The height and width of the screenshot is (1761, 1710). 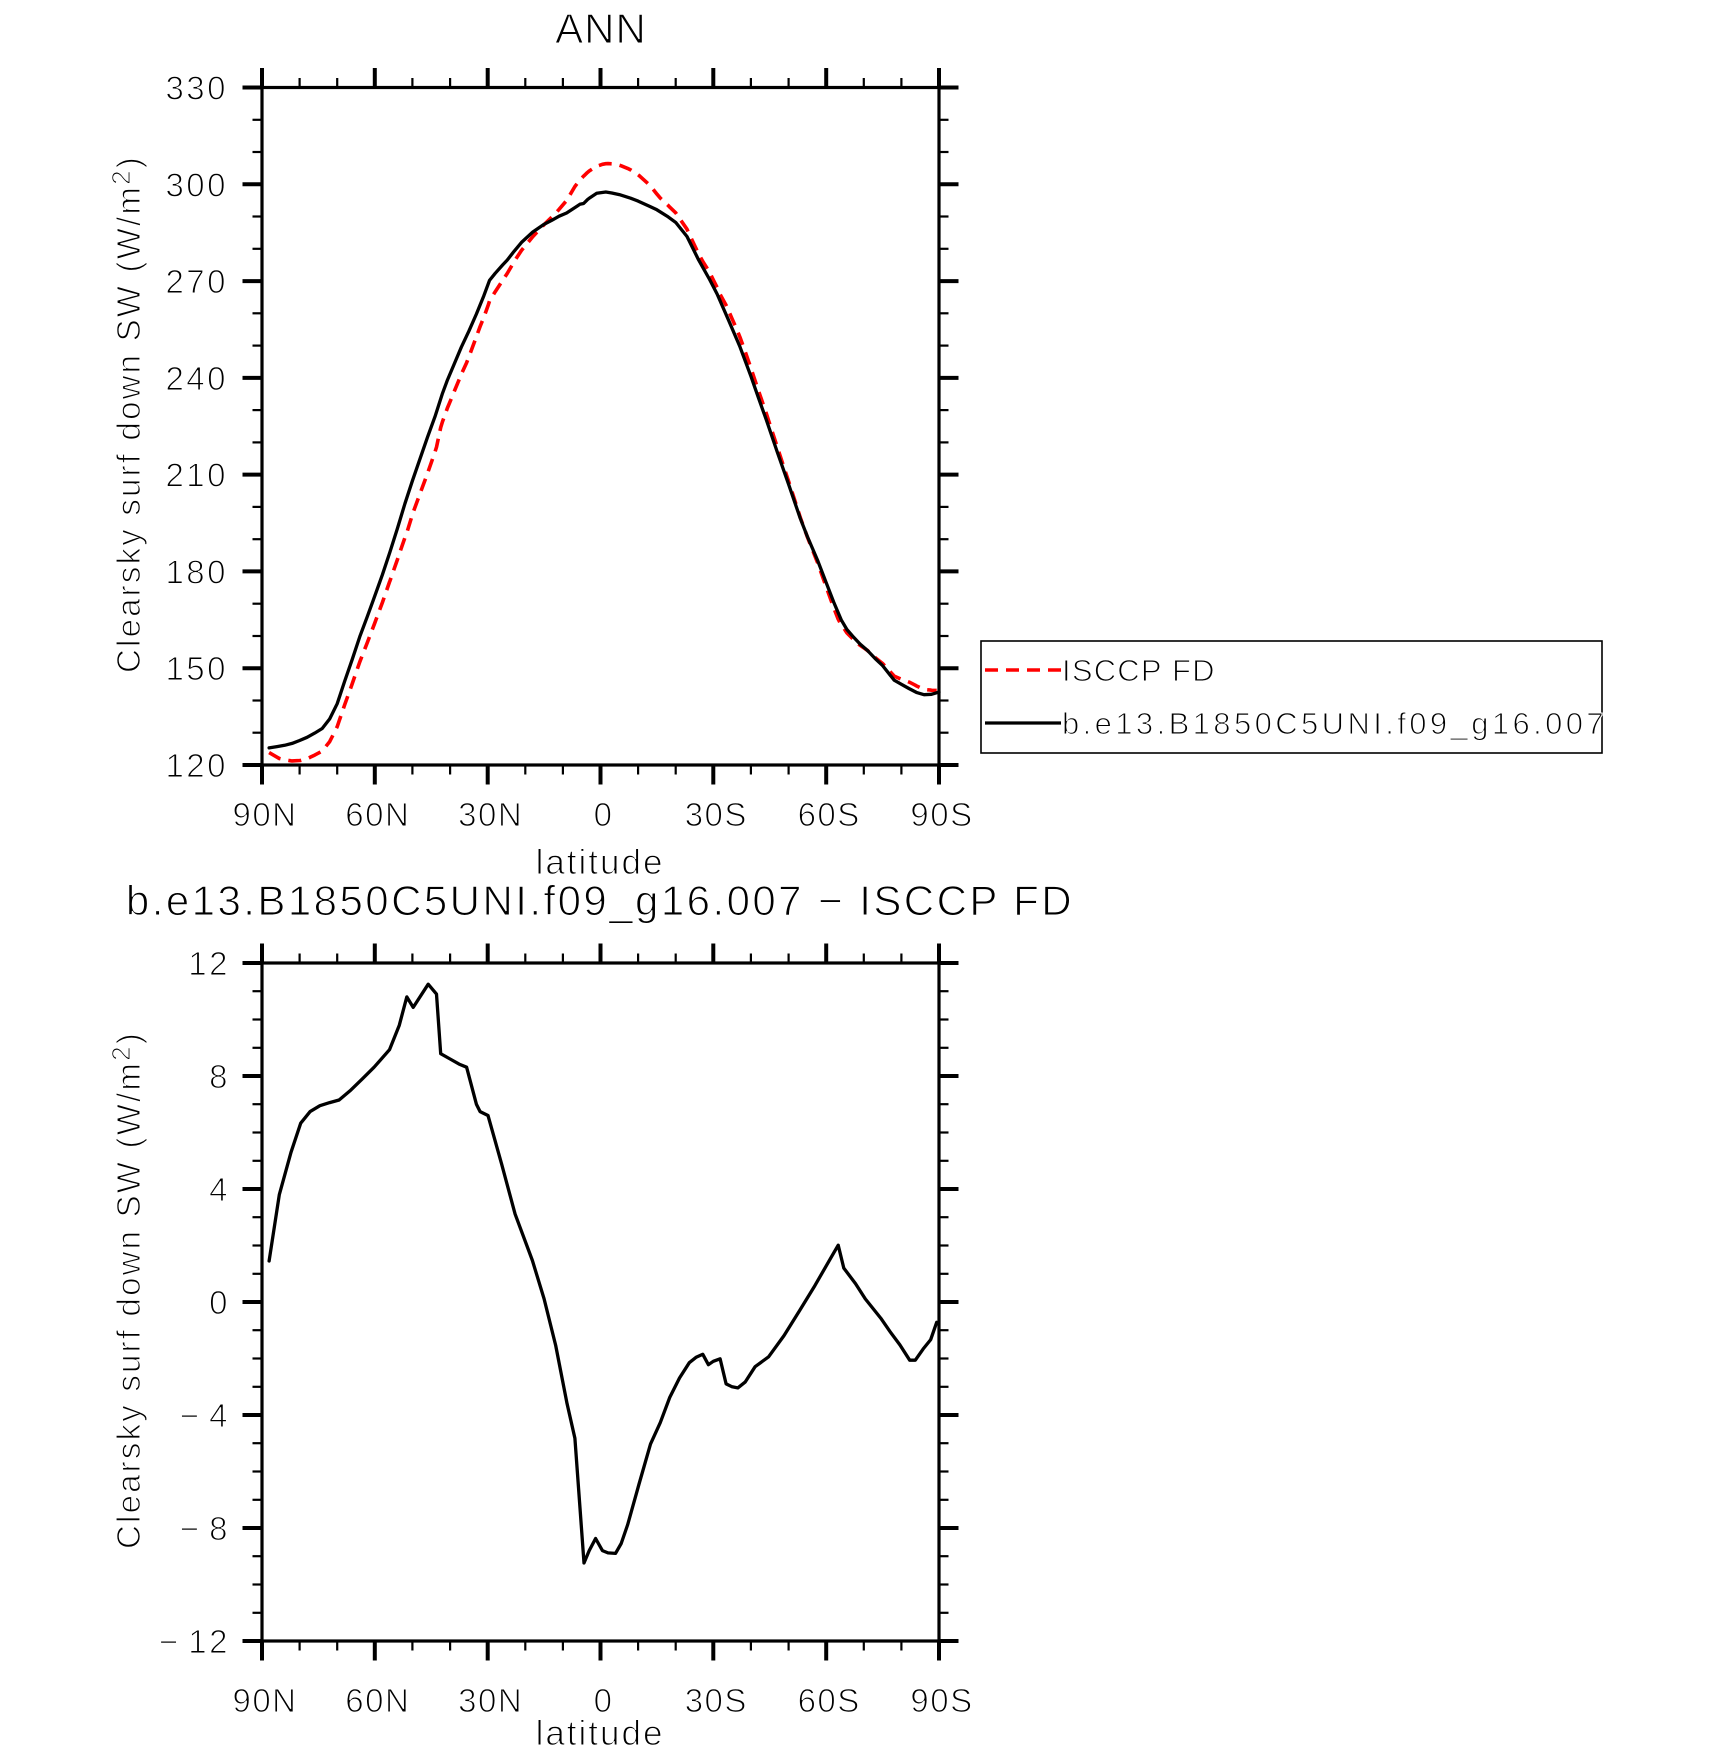 I want to click on svg-text: 240, so click(x=196, y=378).